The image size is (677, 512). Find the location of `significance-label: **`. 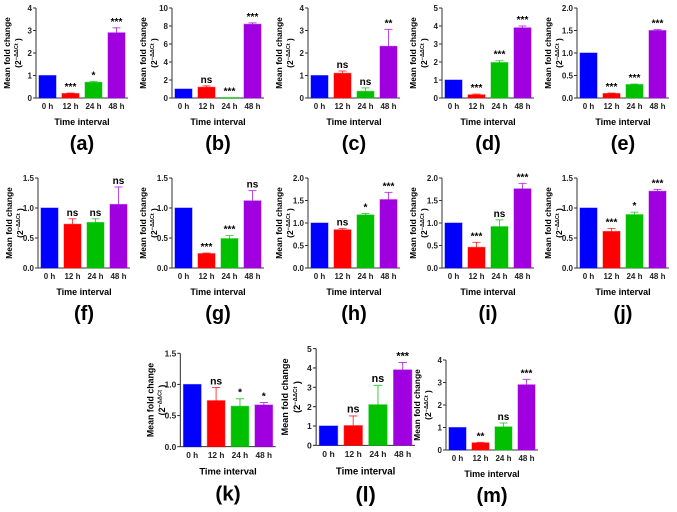

significance-label: ** is located at coordinates (389, 23).